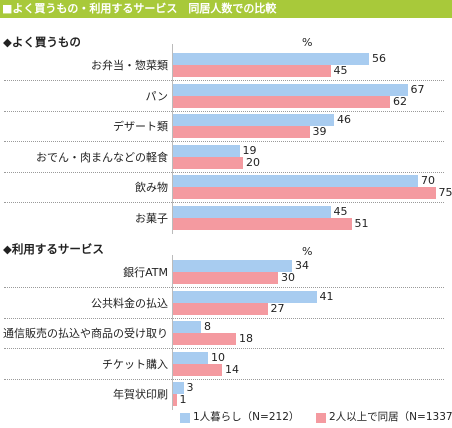 The width and height of the screenshot is (452, 428). I want to click on data-label: 19, so click(249, 150).